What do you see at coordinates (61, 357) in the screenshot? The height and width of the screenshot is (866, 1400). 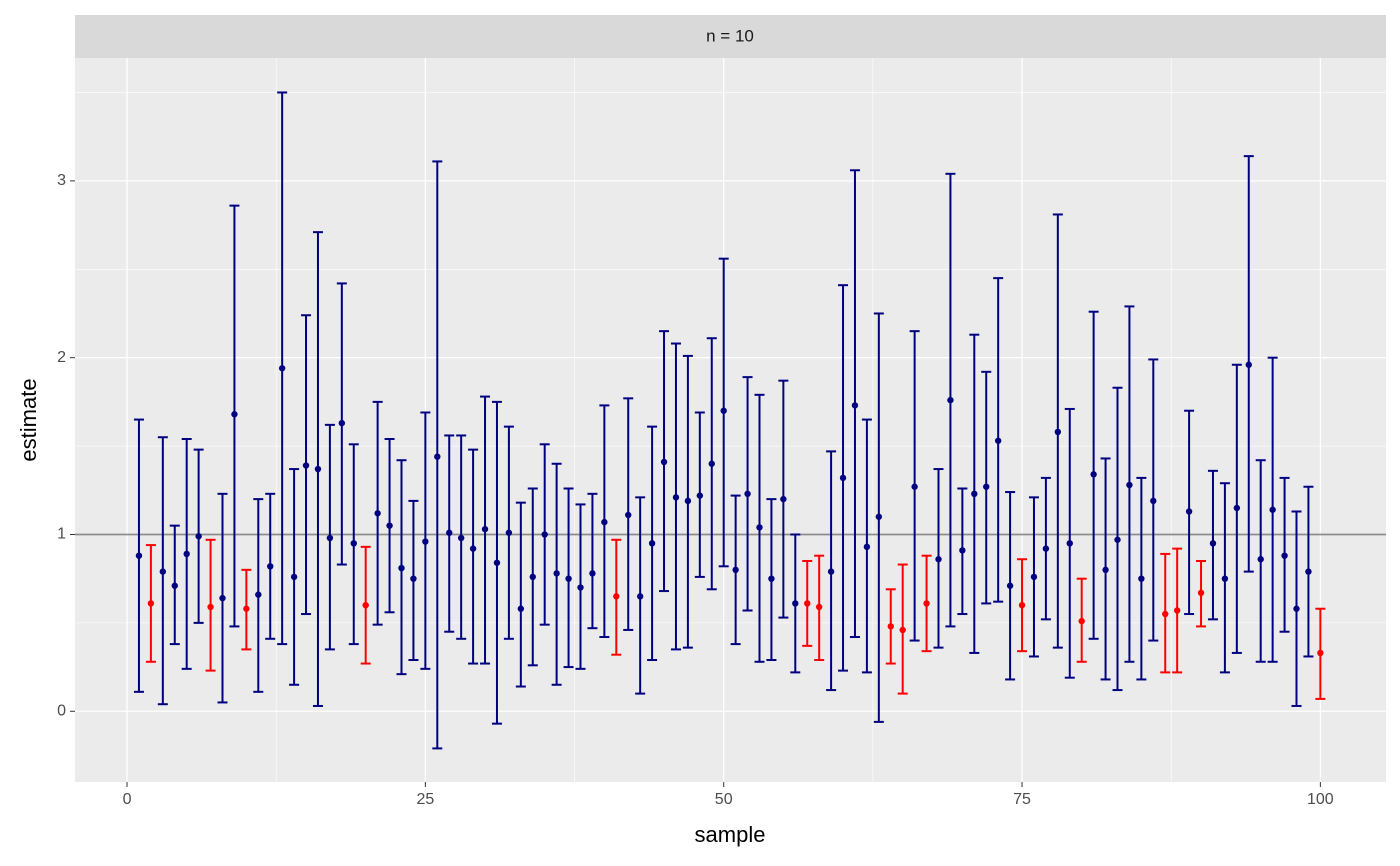 I see `y-tick-label: 2` at bounding box center [61, 357].